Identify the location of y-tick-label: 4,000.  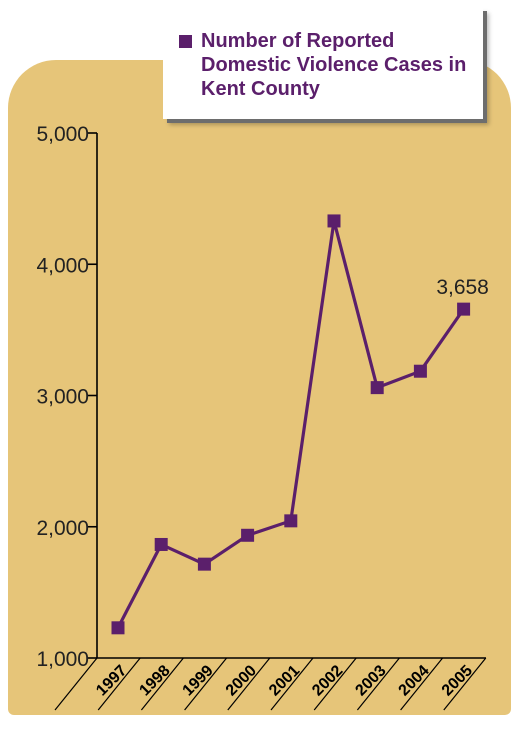
(62, 265).